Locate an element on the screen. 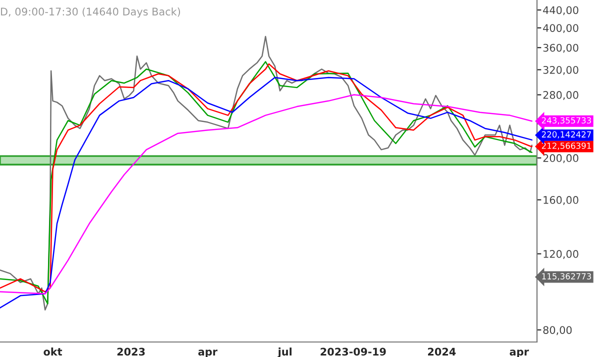  y-tick-label: 160,00 is located at coordinates (561, 200).